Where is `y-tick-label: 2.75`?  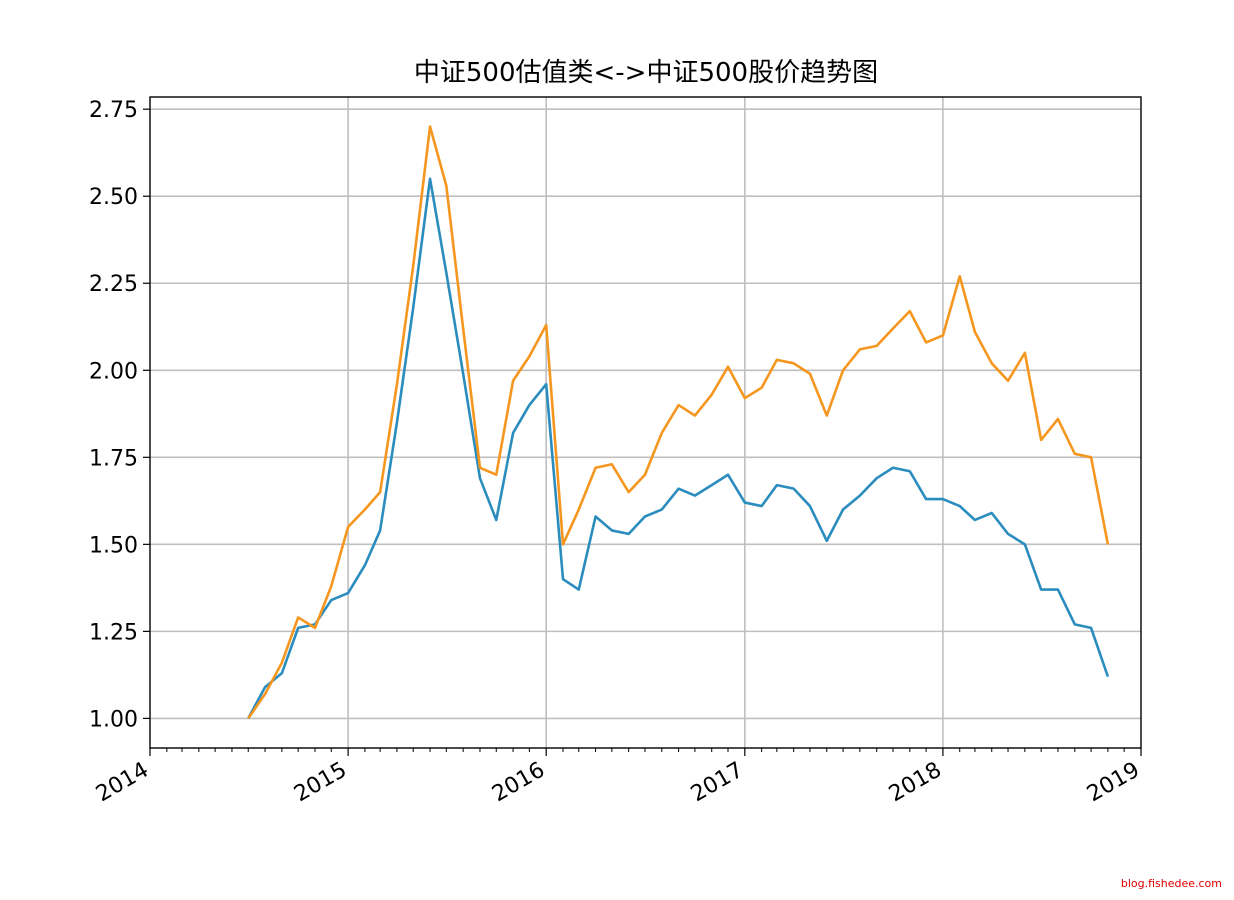
y-tick-label: 2.75 is located at coordinates (113, 110).